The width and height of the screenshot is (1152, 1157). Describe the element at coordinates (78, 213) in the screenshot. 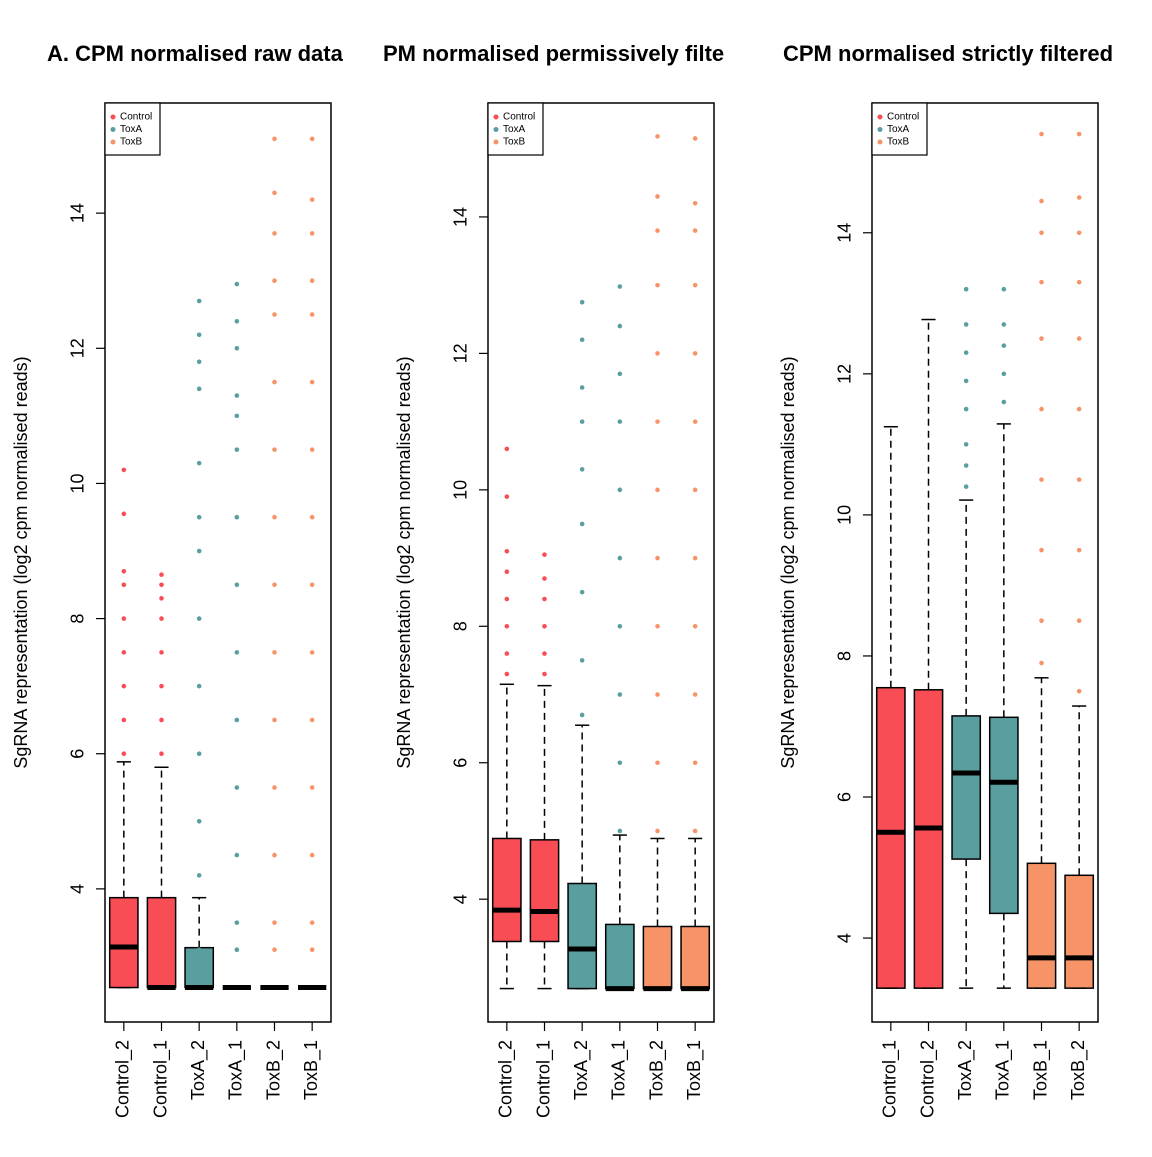

I see `y-tick-label: 14` at that location.